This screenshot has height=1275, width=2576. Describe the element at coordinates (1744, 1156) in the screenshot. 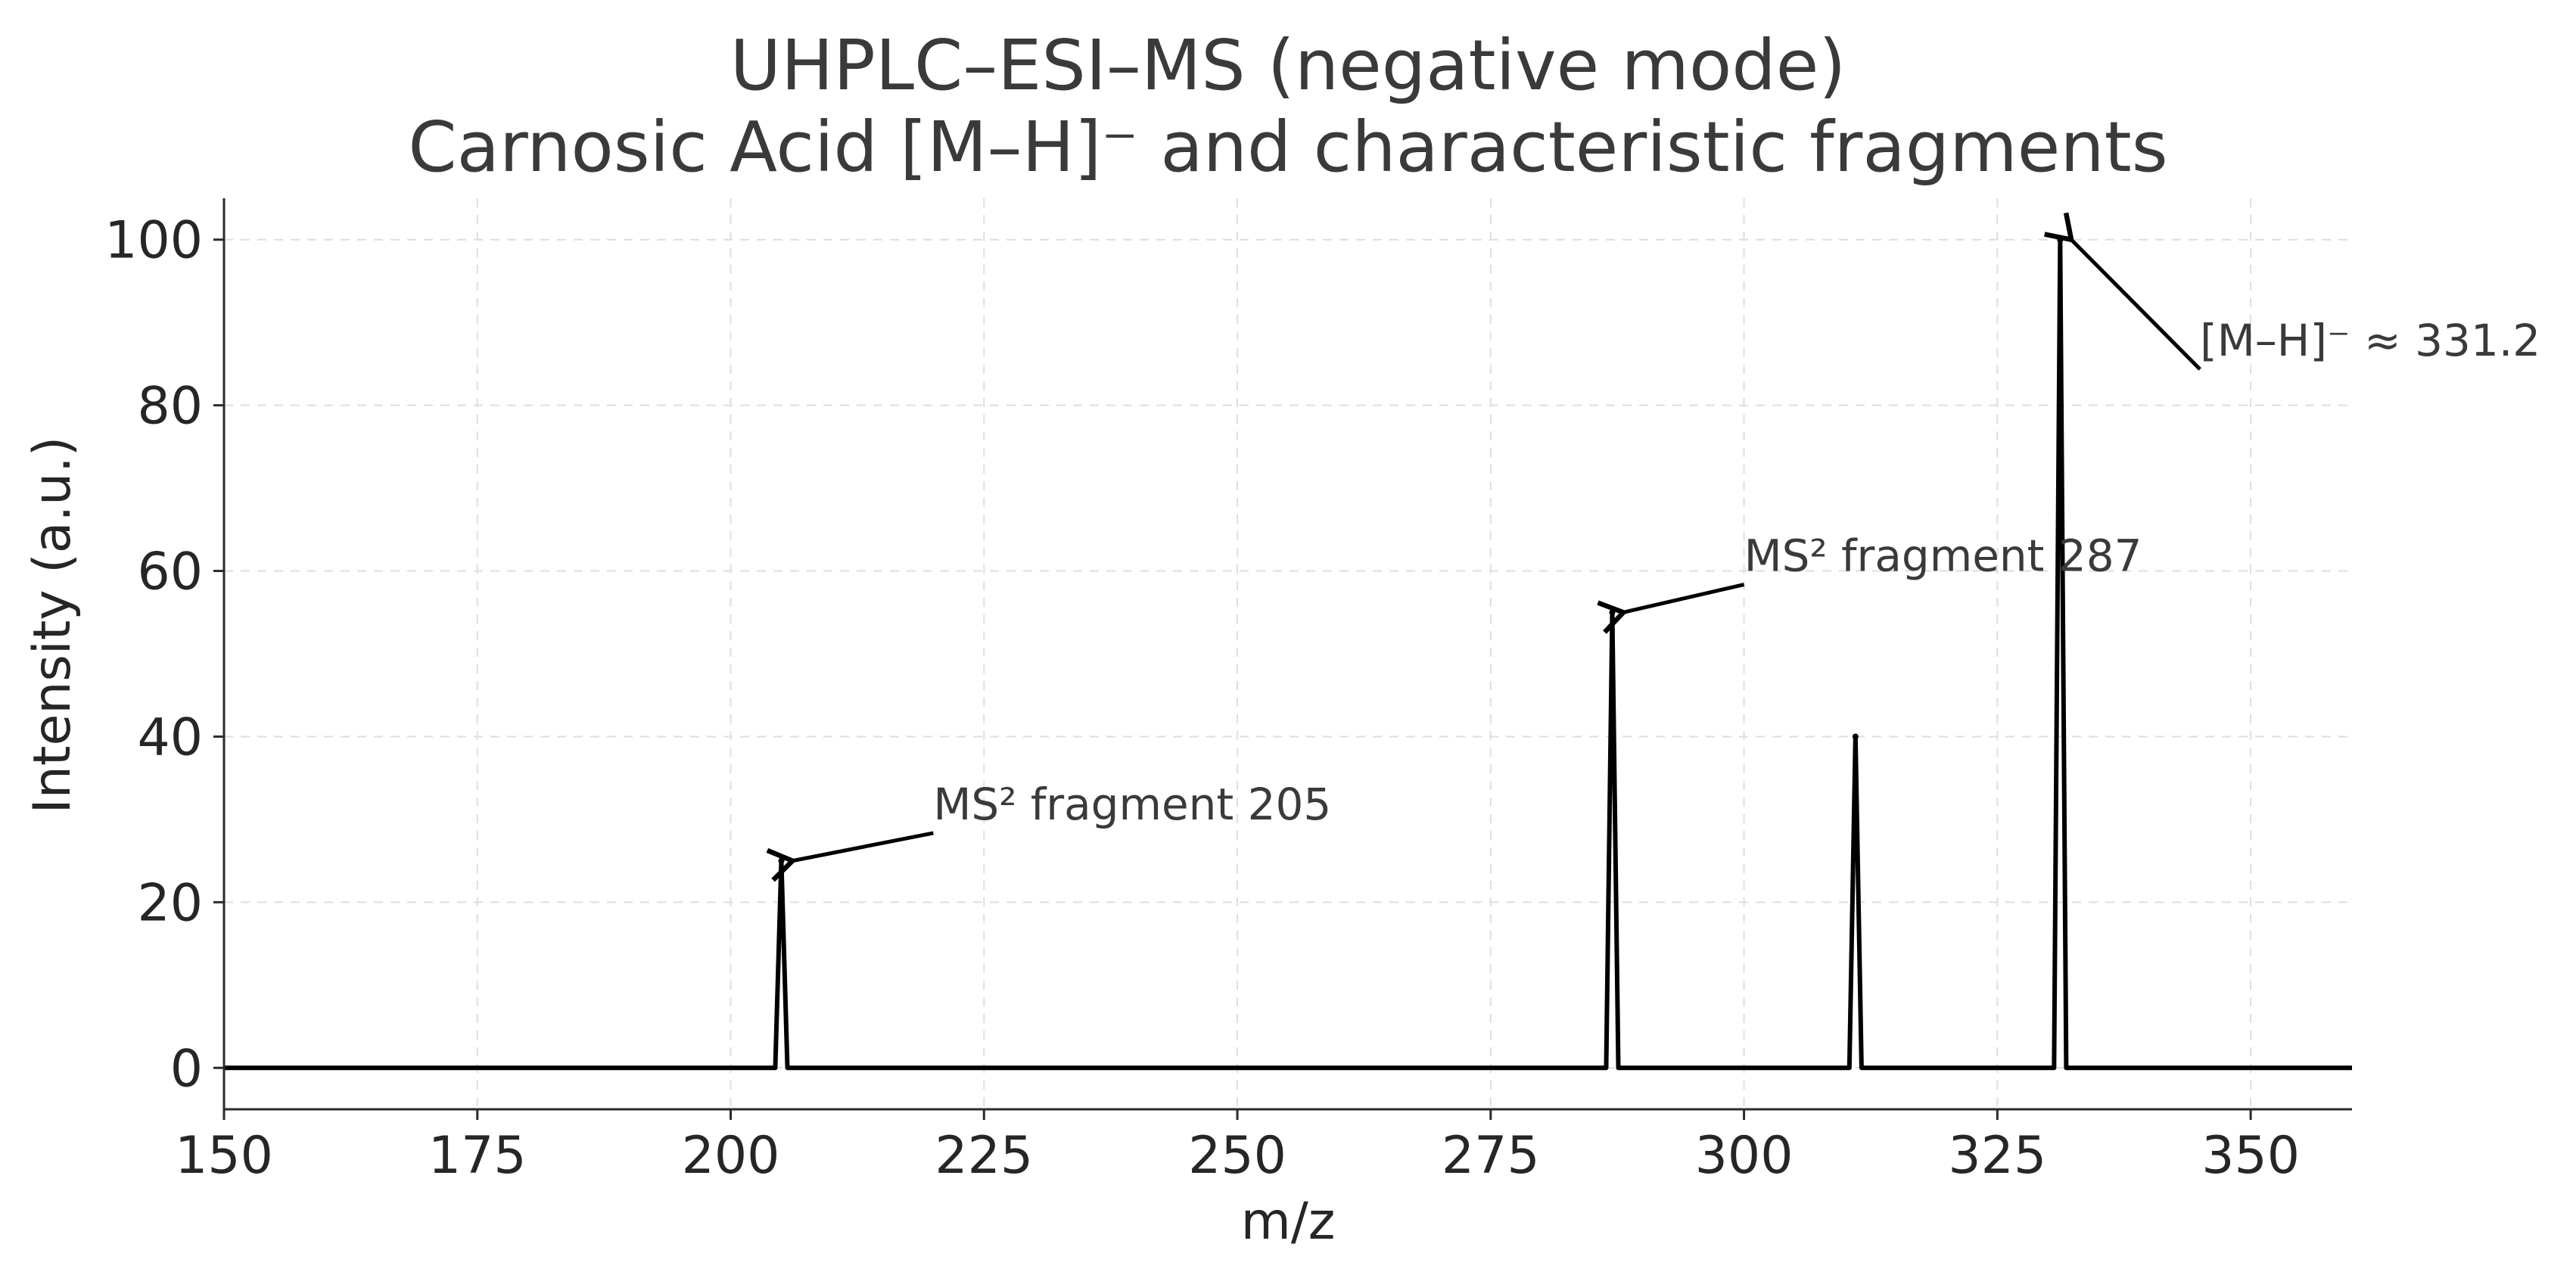

I see `x-tick-label: 300` at that location.